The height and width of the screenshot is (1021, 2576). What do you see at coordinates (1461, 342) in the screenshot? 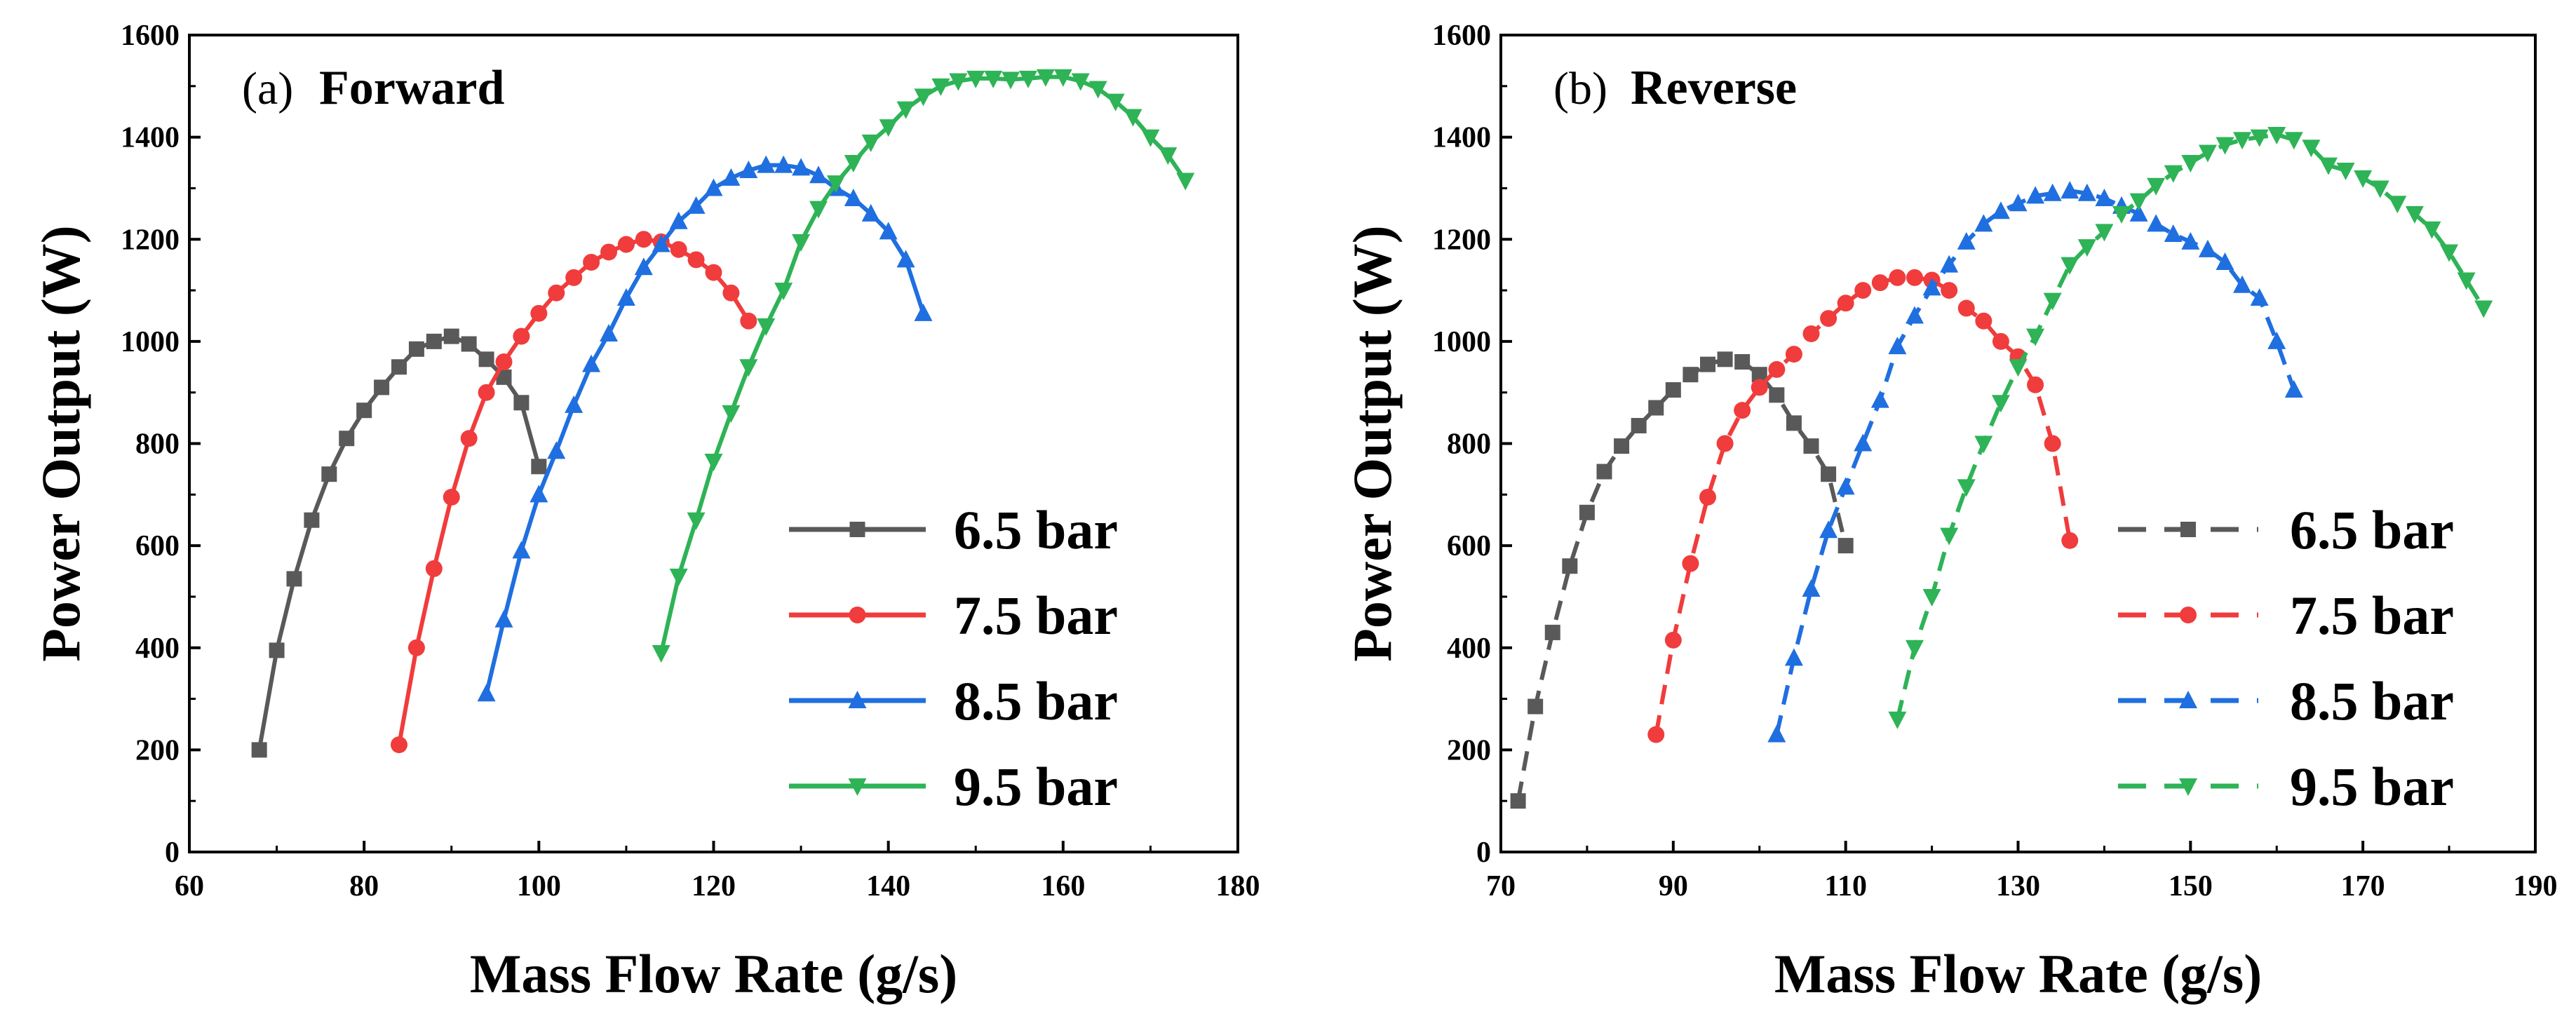
I see `y-tick-label: 1000` at bounding box center [1461, 342].